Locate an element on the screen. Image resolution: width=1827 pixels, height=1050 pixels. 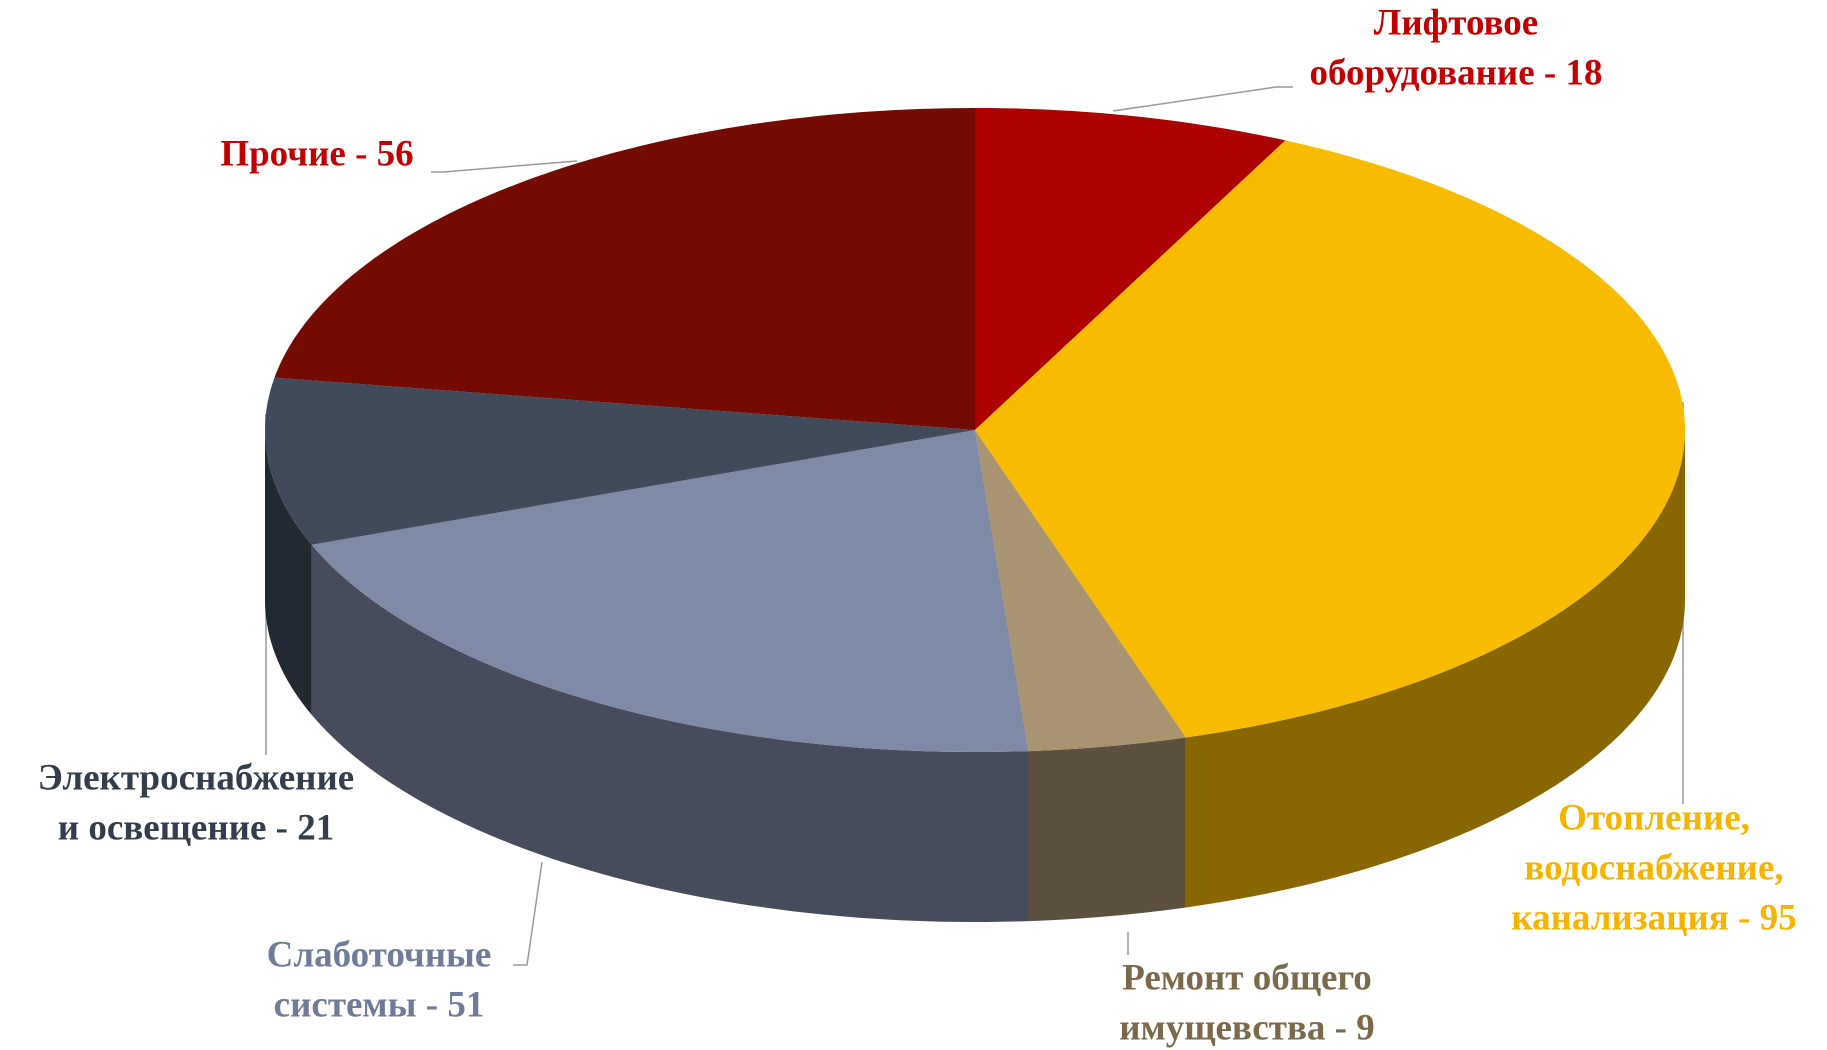
data-label: системы - 51 is located at coordinates (379, 1004).